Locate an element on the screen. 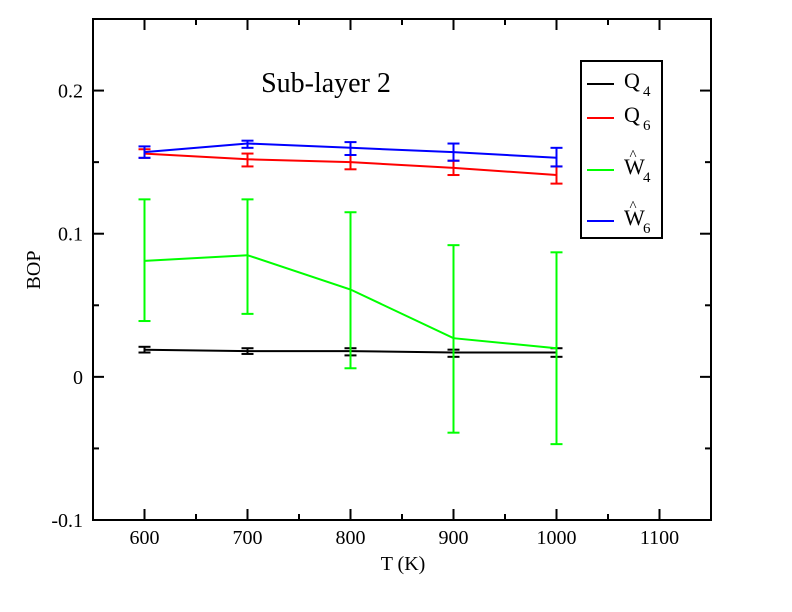  legend-label-w4: W is located at coordinates (634, 166).